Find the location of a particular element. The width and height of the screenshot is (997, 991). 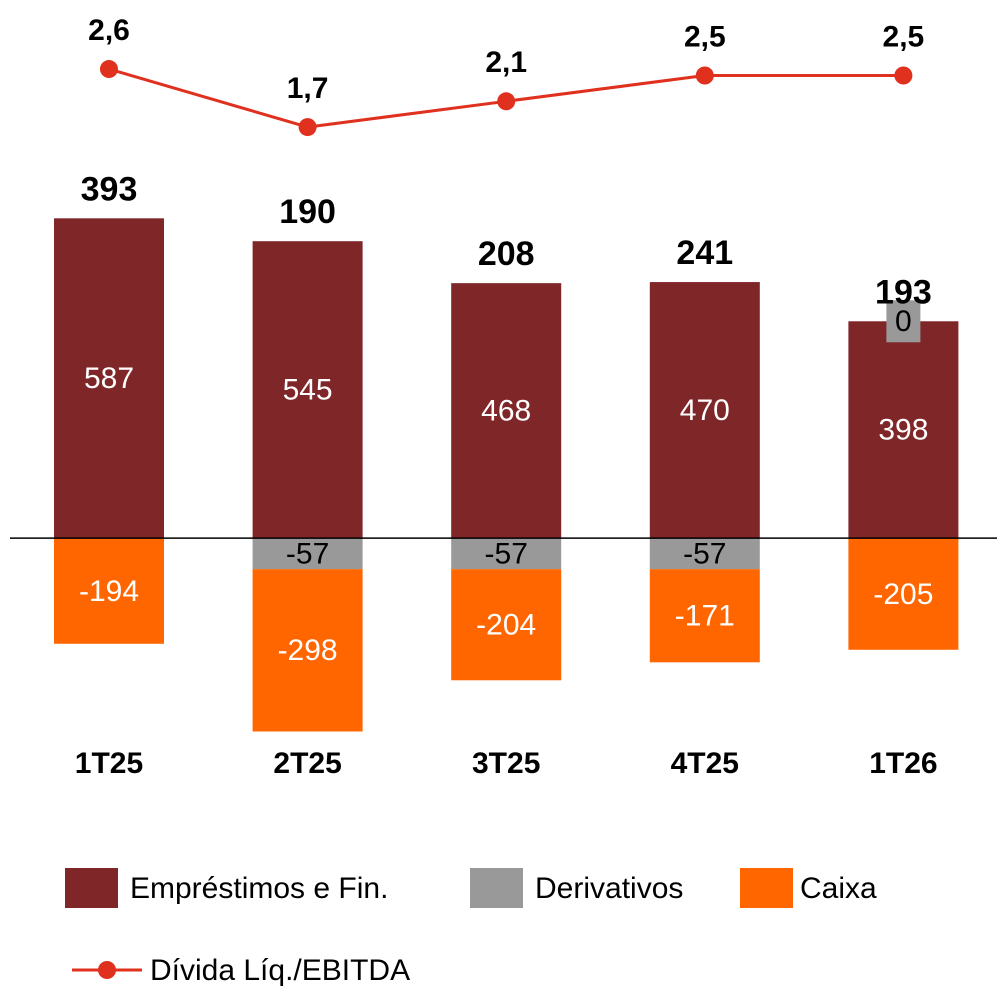

legend-label: Dívida Líq./EBITDA is located at coordinates (280, 970).